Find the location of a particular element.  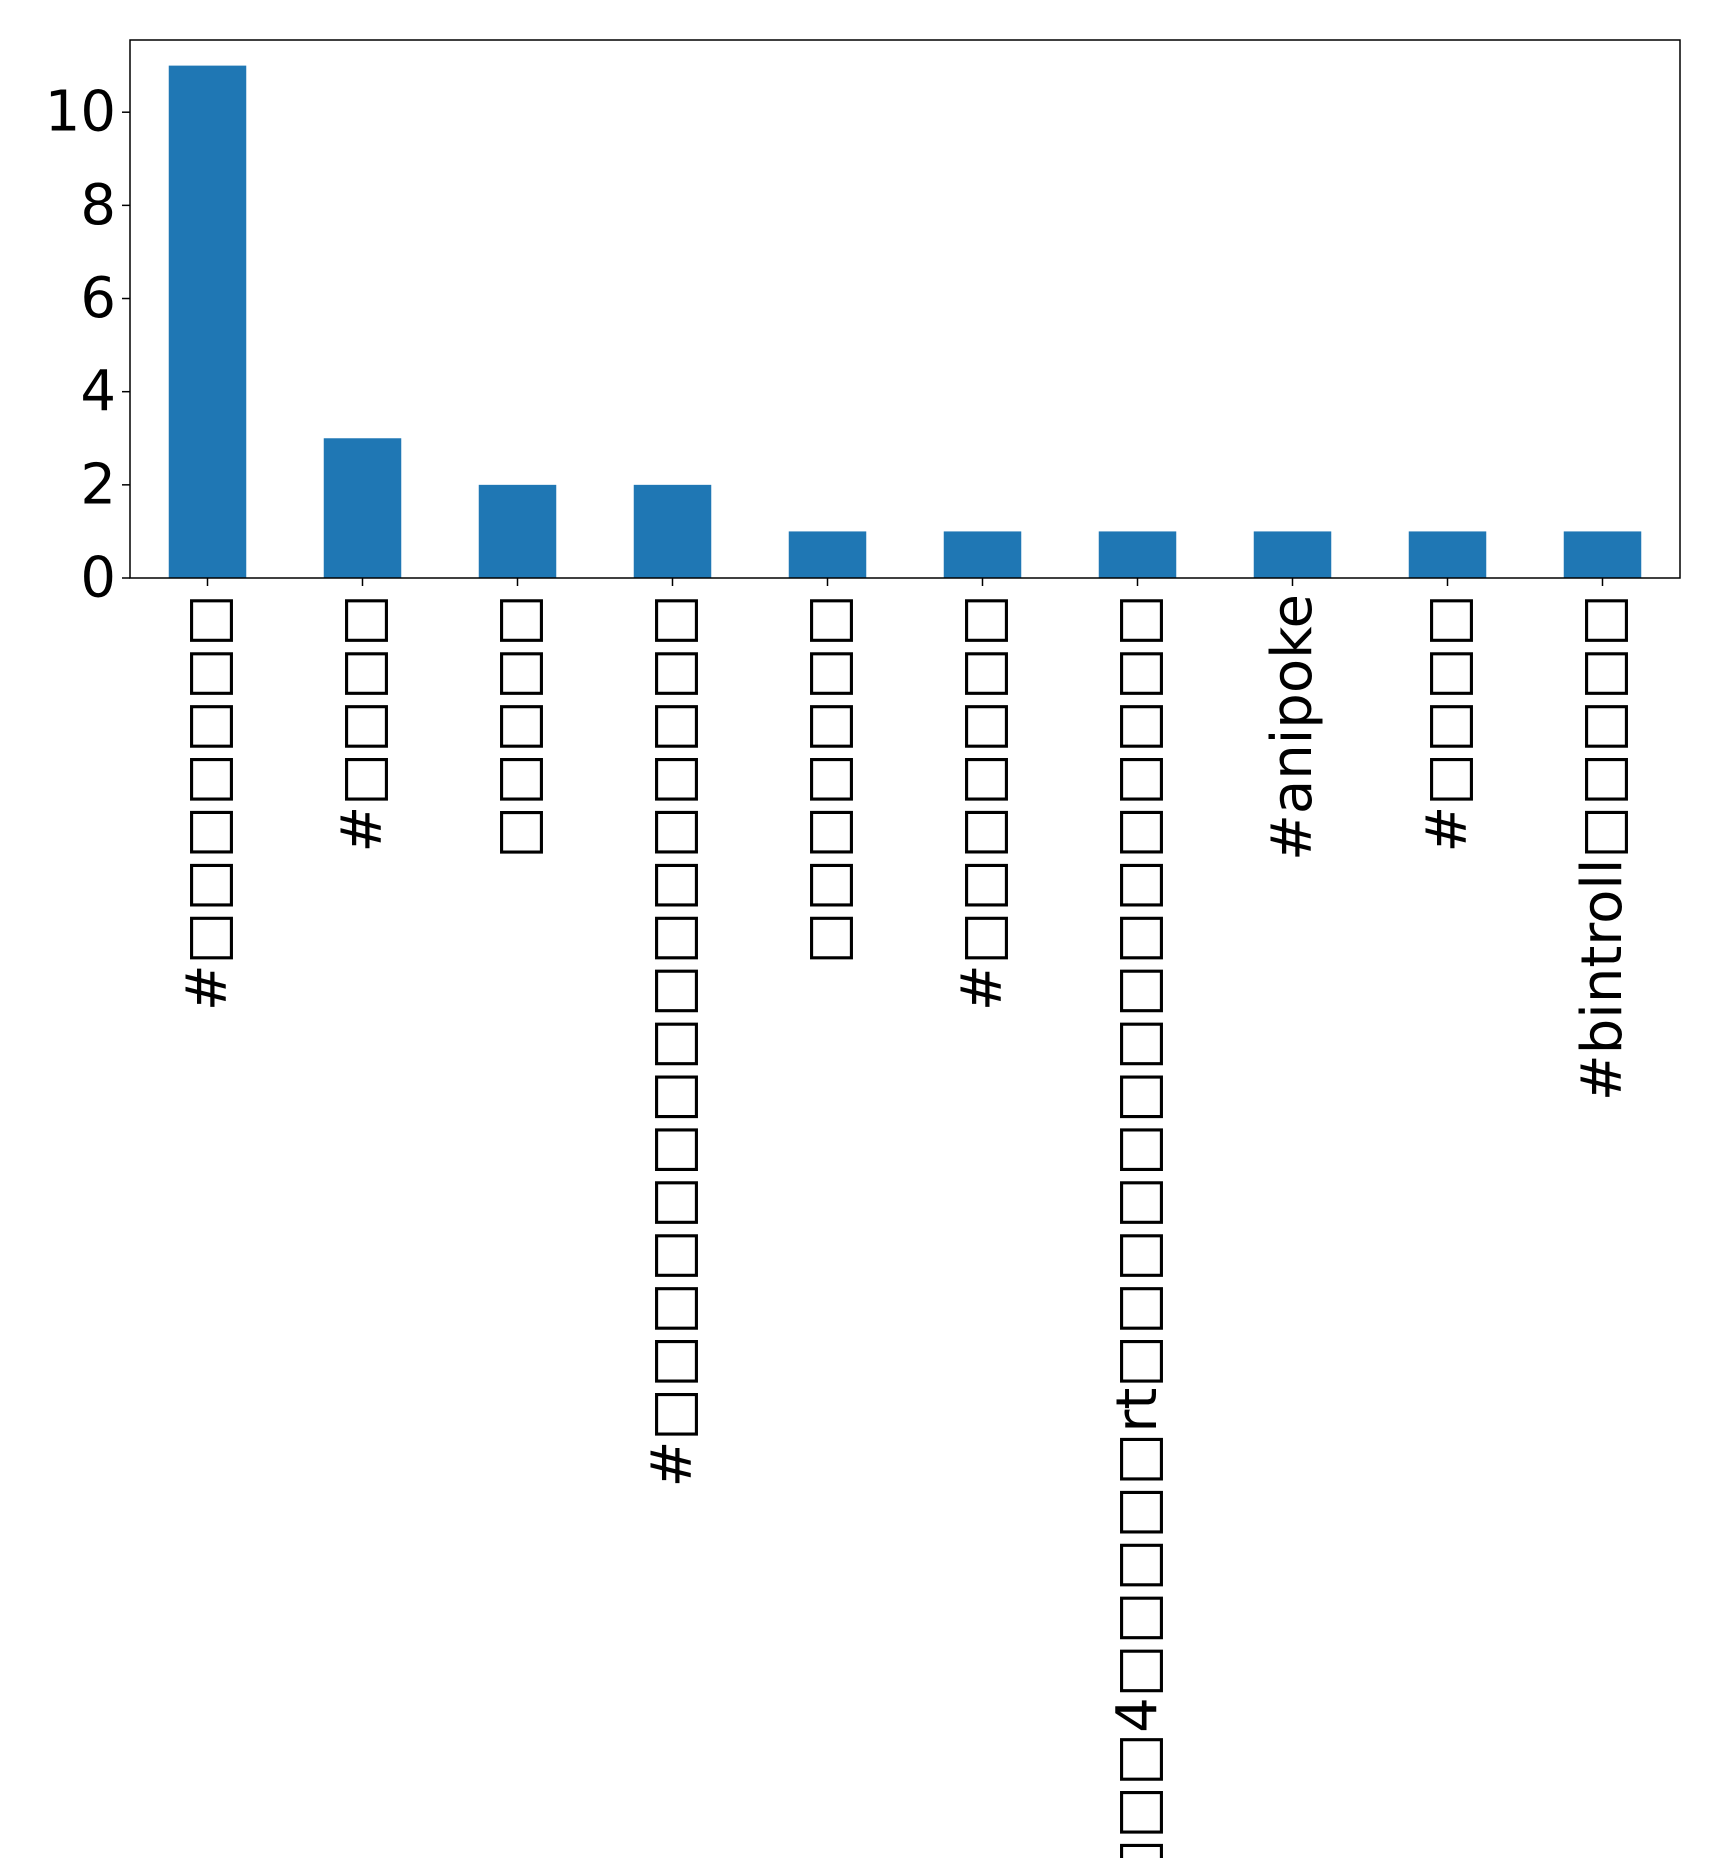

x-tick-label-7: #anipoke is located at coordinates (1292, 727).